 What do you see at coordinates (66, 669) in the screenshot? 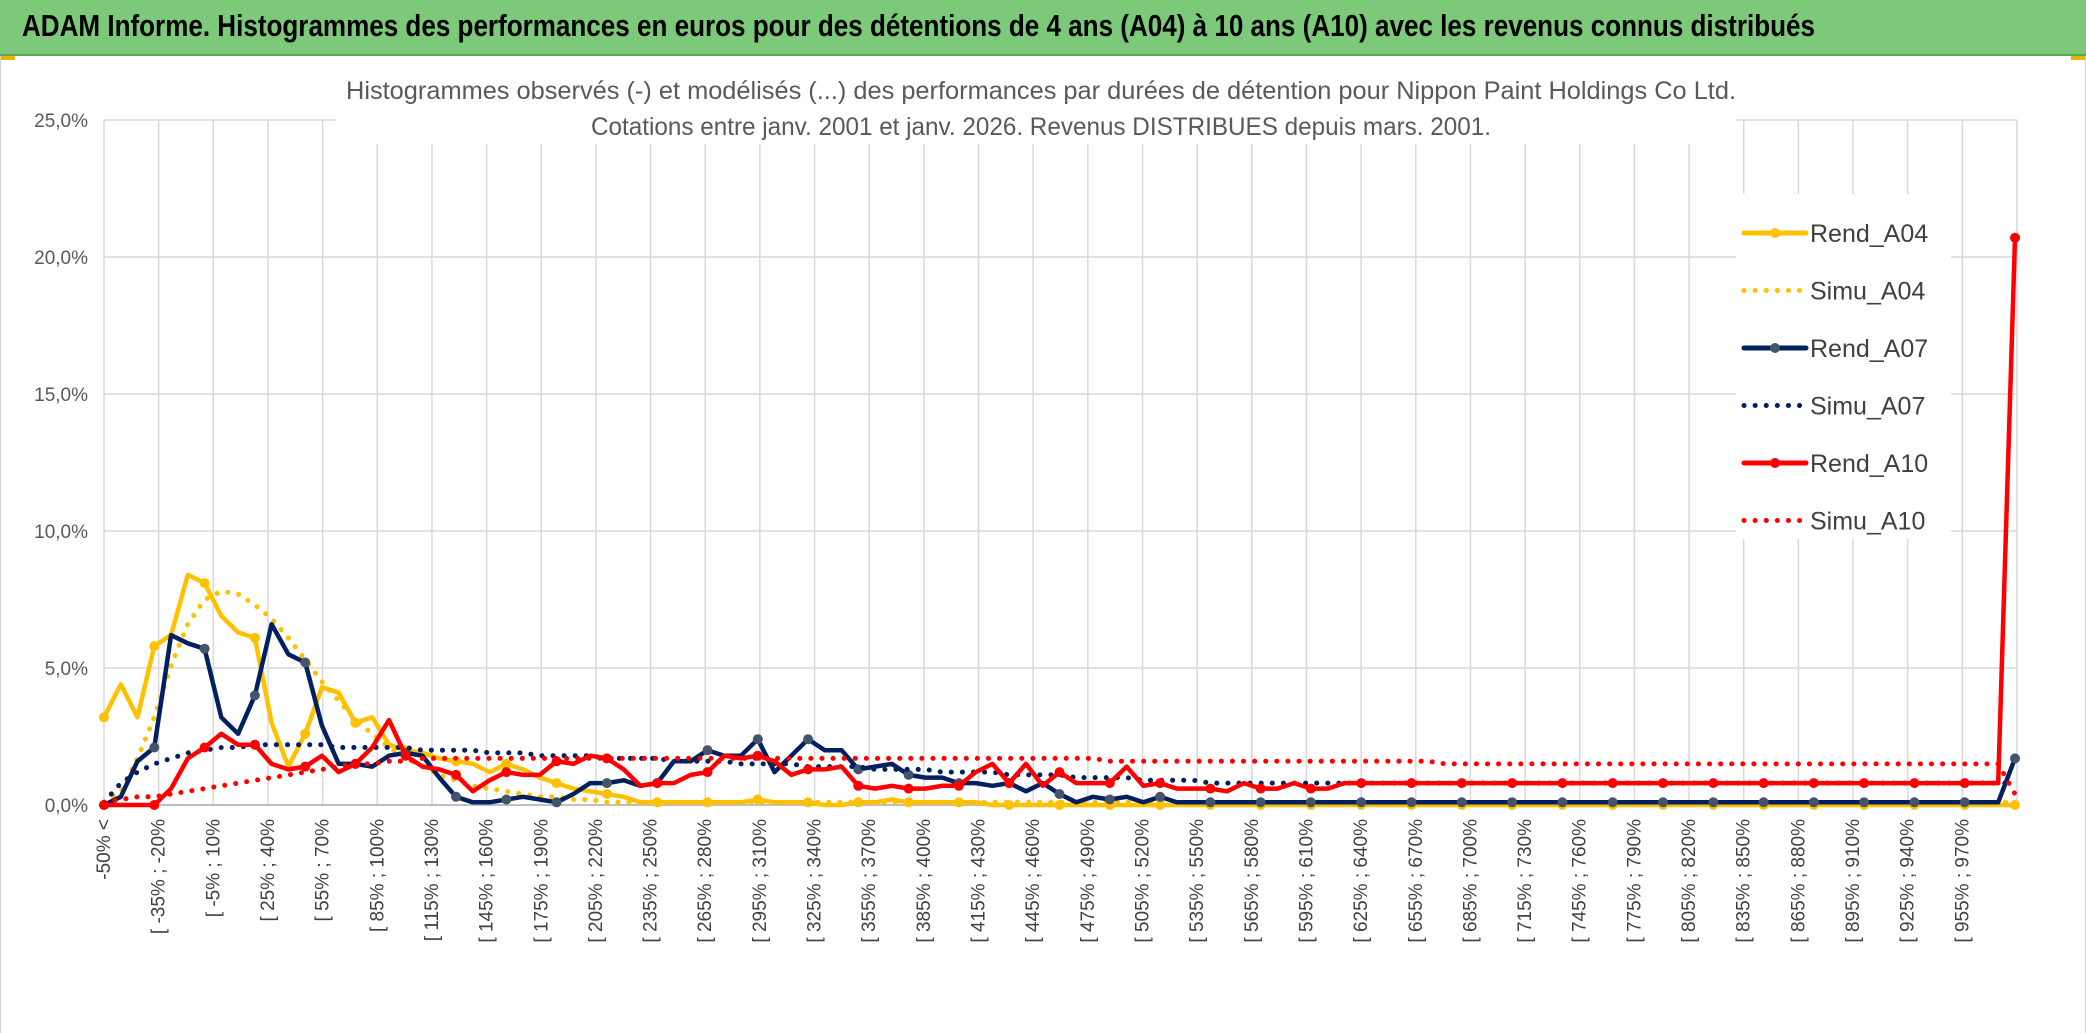
I see `y-tick-label: 5,0%` at bounding box center [66, 669].